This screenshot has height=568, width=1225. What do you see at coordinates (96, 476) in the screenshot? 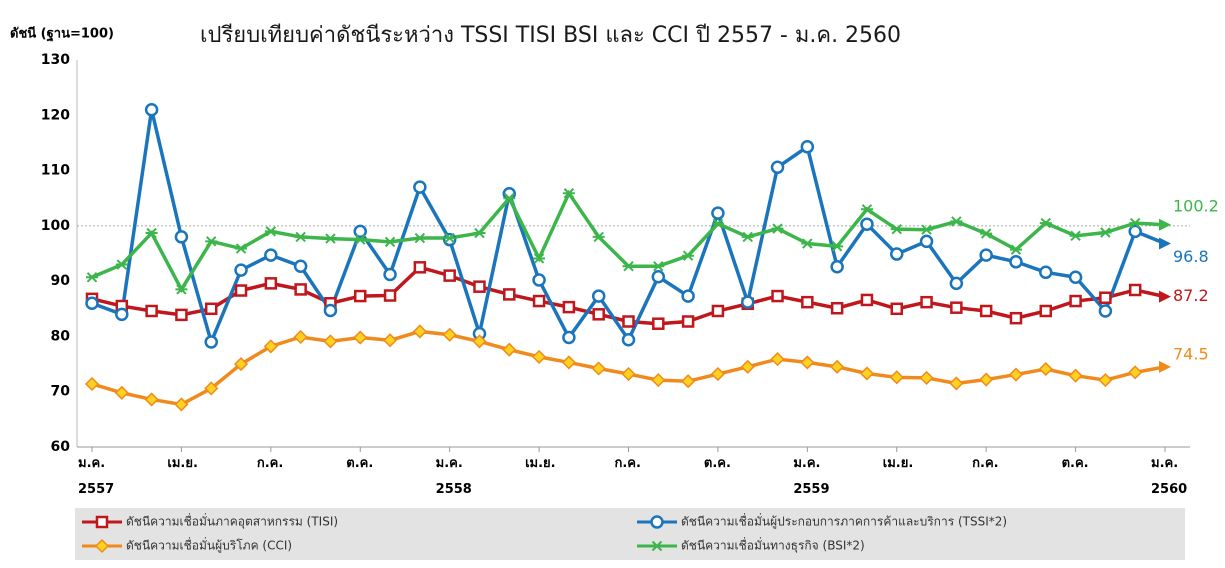
I see `x-tick-label: ม.ค. 2557` at bounding box center [96, 476].